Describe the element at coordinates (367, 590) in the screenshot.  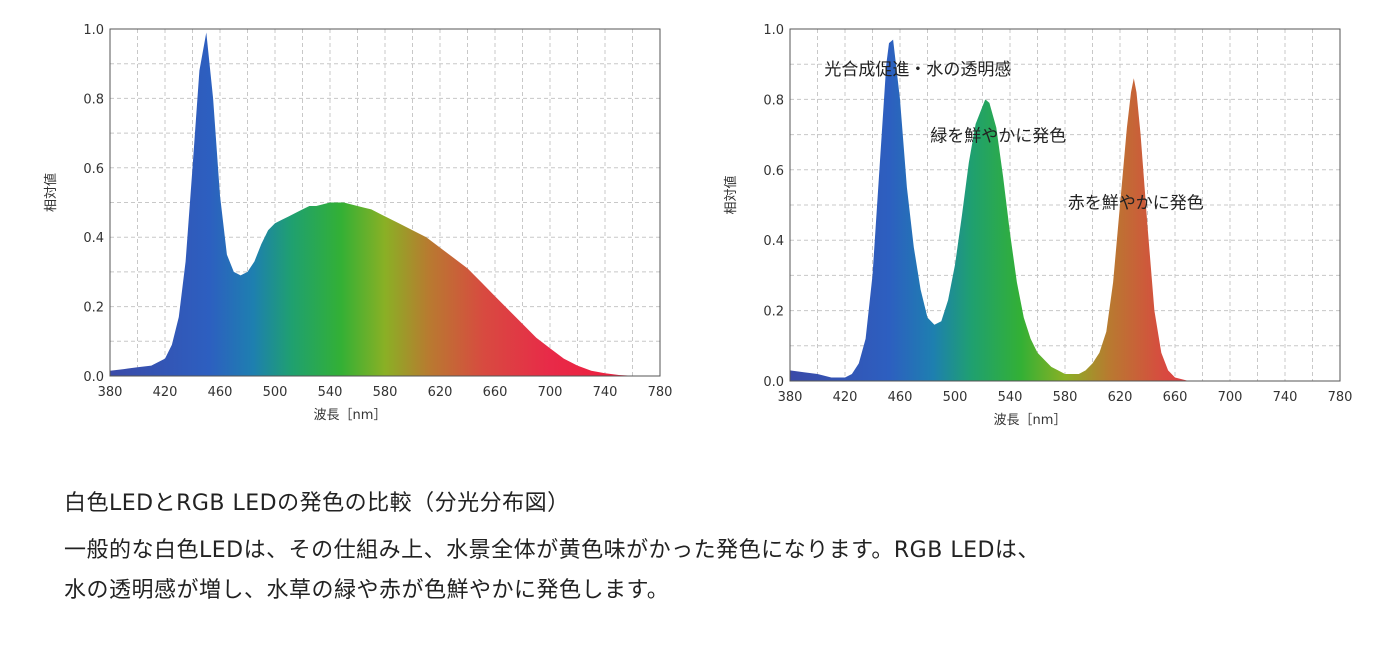
I see `caption-line-2: 水の透明感が増し、水草の緑や赤が色鮮やかに発色します。` at that location.